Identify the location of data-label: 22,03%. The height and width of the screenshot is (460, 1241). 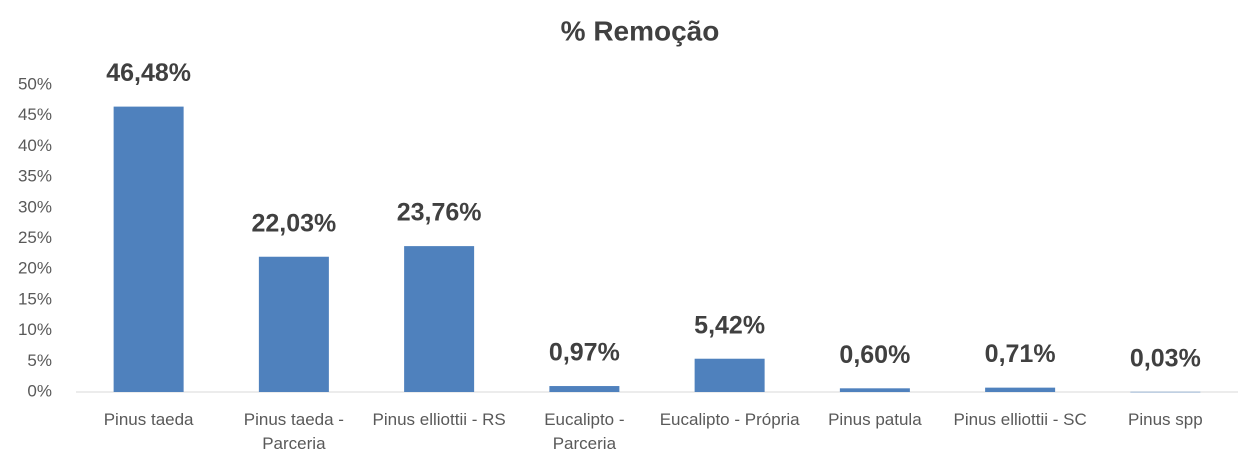
(293, 223).